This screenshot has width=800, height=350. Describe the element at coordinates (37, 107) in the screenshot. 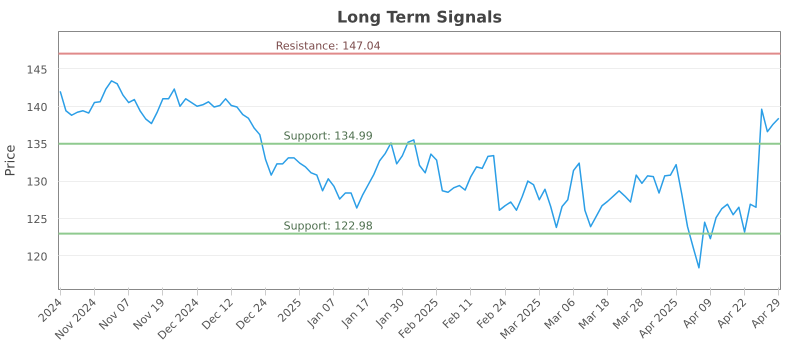

I see `y-tick-label: 140` at that location.